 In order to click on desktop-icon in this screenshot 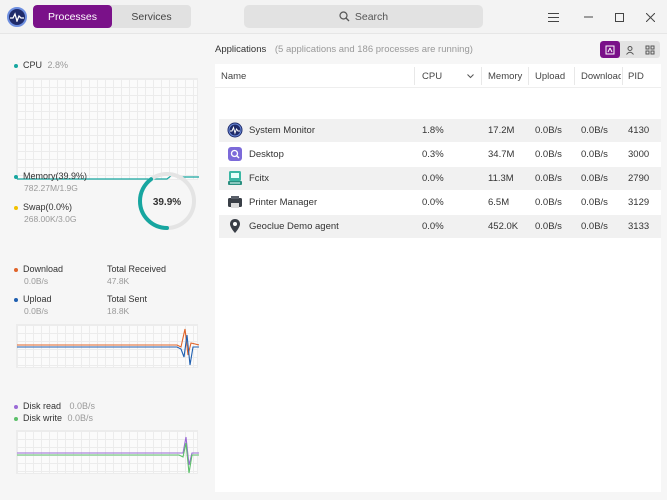, I will do `click(235, 154)`.